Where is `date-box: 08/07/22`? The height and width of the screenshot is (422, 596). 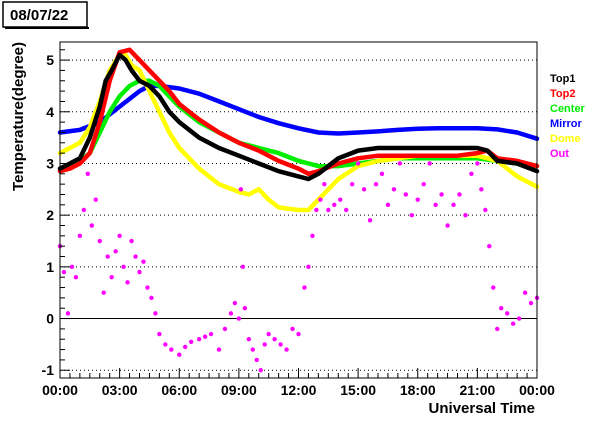 date-box: 08/07/22 is located at coordinates (45, 15).